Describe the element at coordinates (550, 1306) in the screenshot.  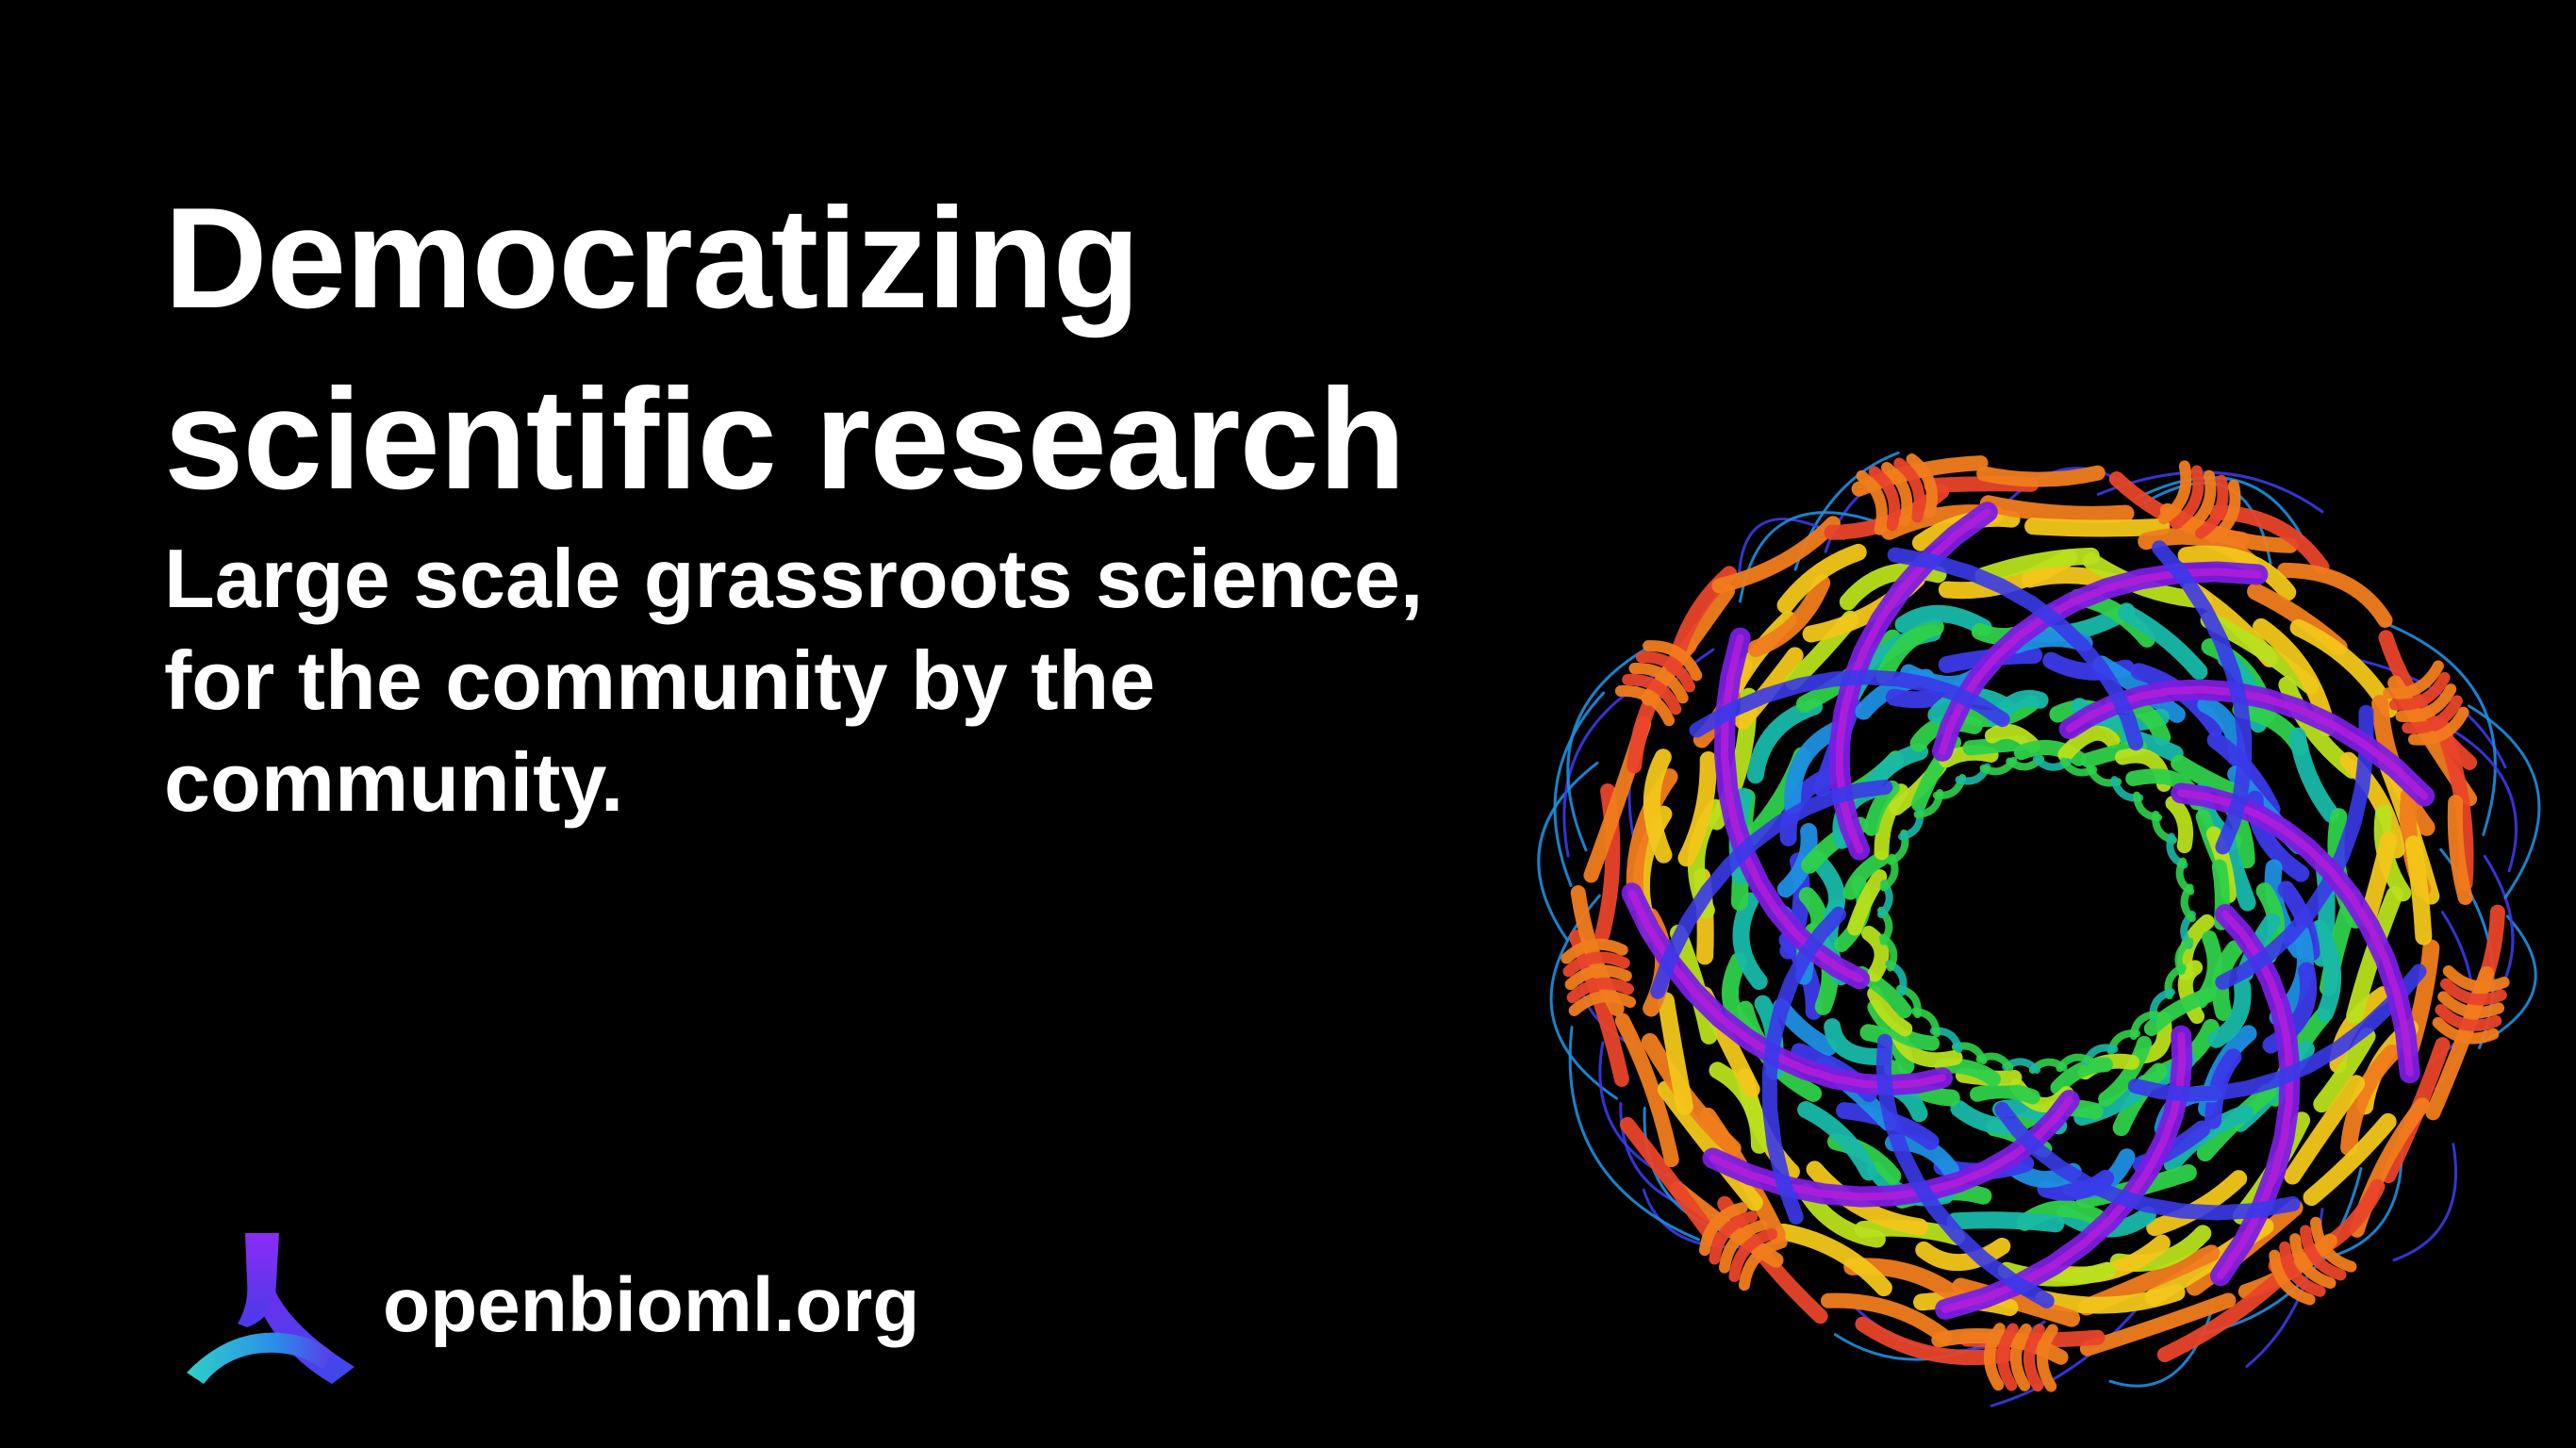
I see `brand-block: openbioml.org` at that location.